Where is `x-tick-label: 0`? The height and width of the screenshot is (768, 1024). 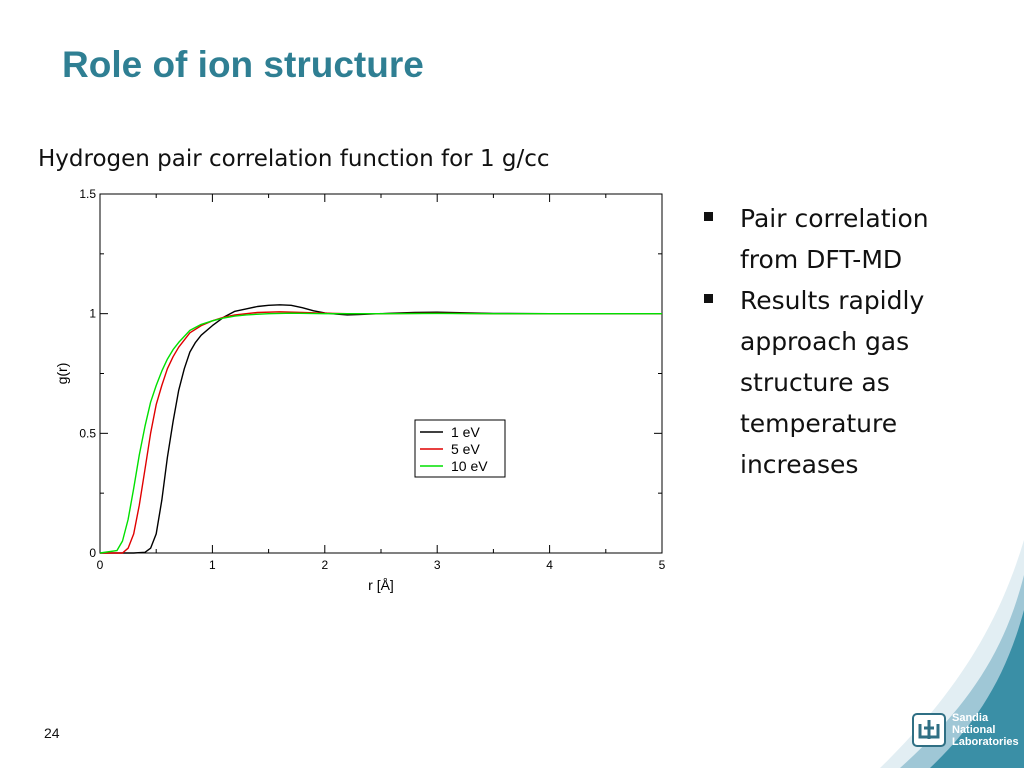
x-tick-label: 0 is located at coordinates (100, 565).